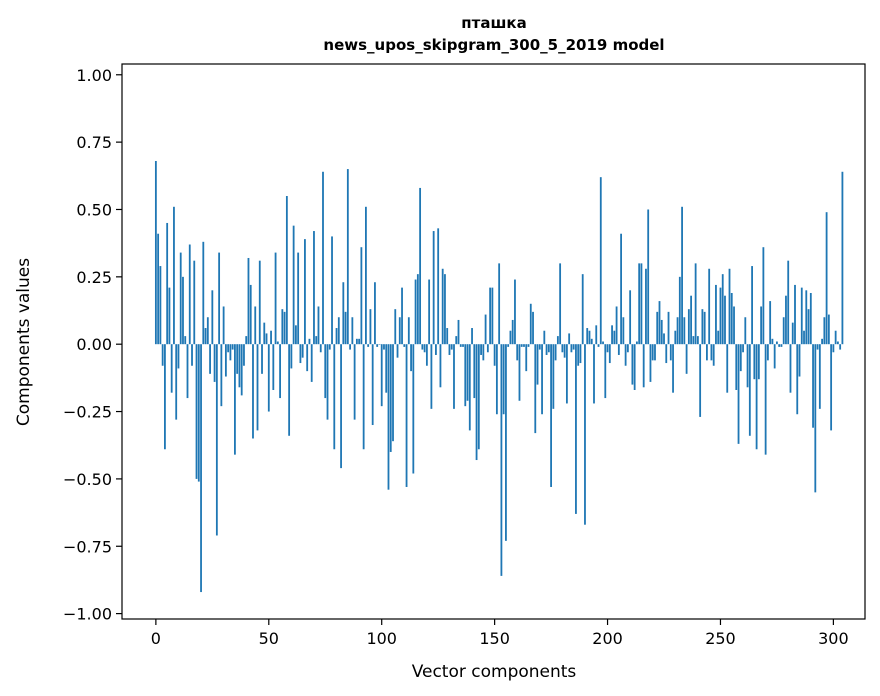 The image size is (880, 696). I want to click on y-tick-label-5: −0.25, so click(87, 412).